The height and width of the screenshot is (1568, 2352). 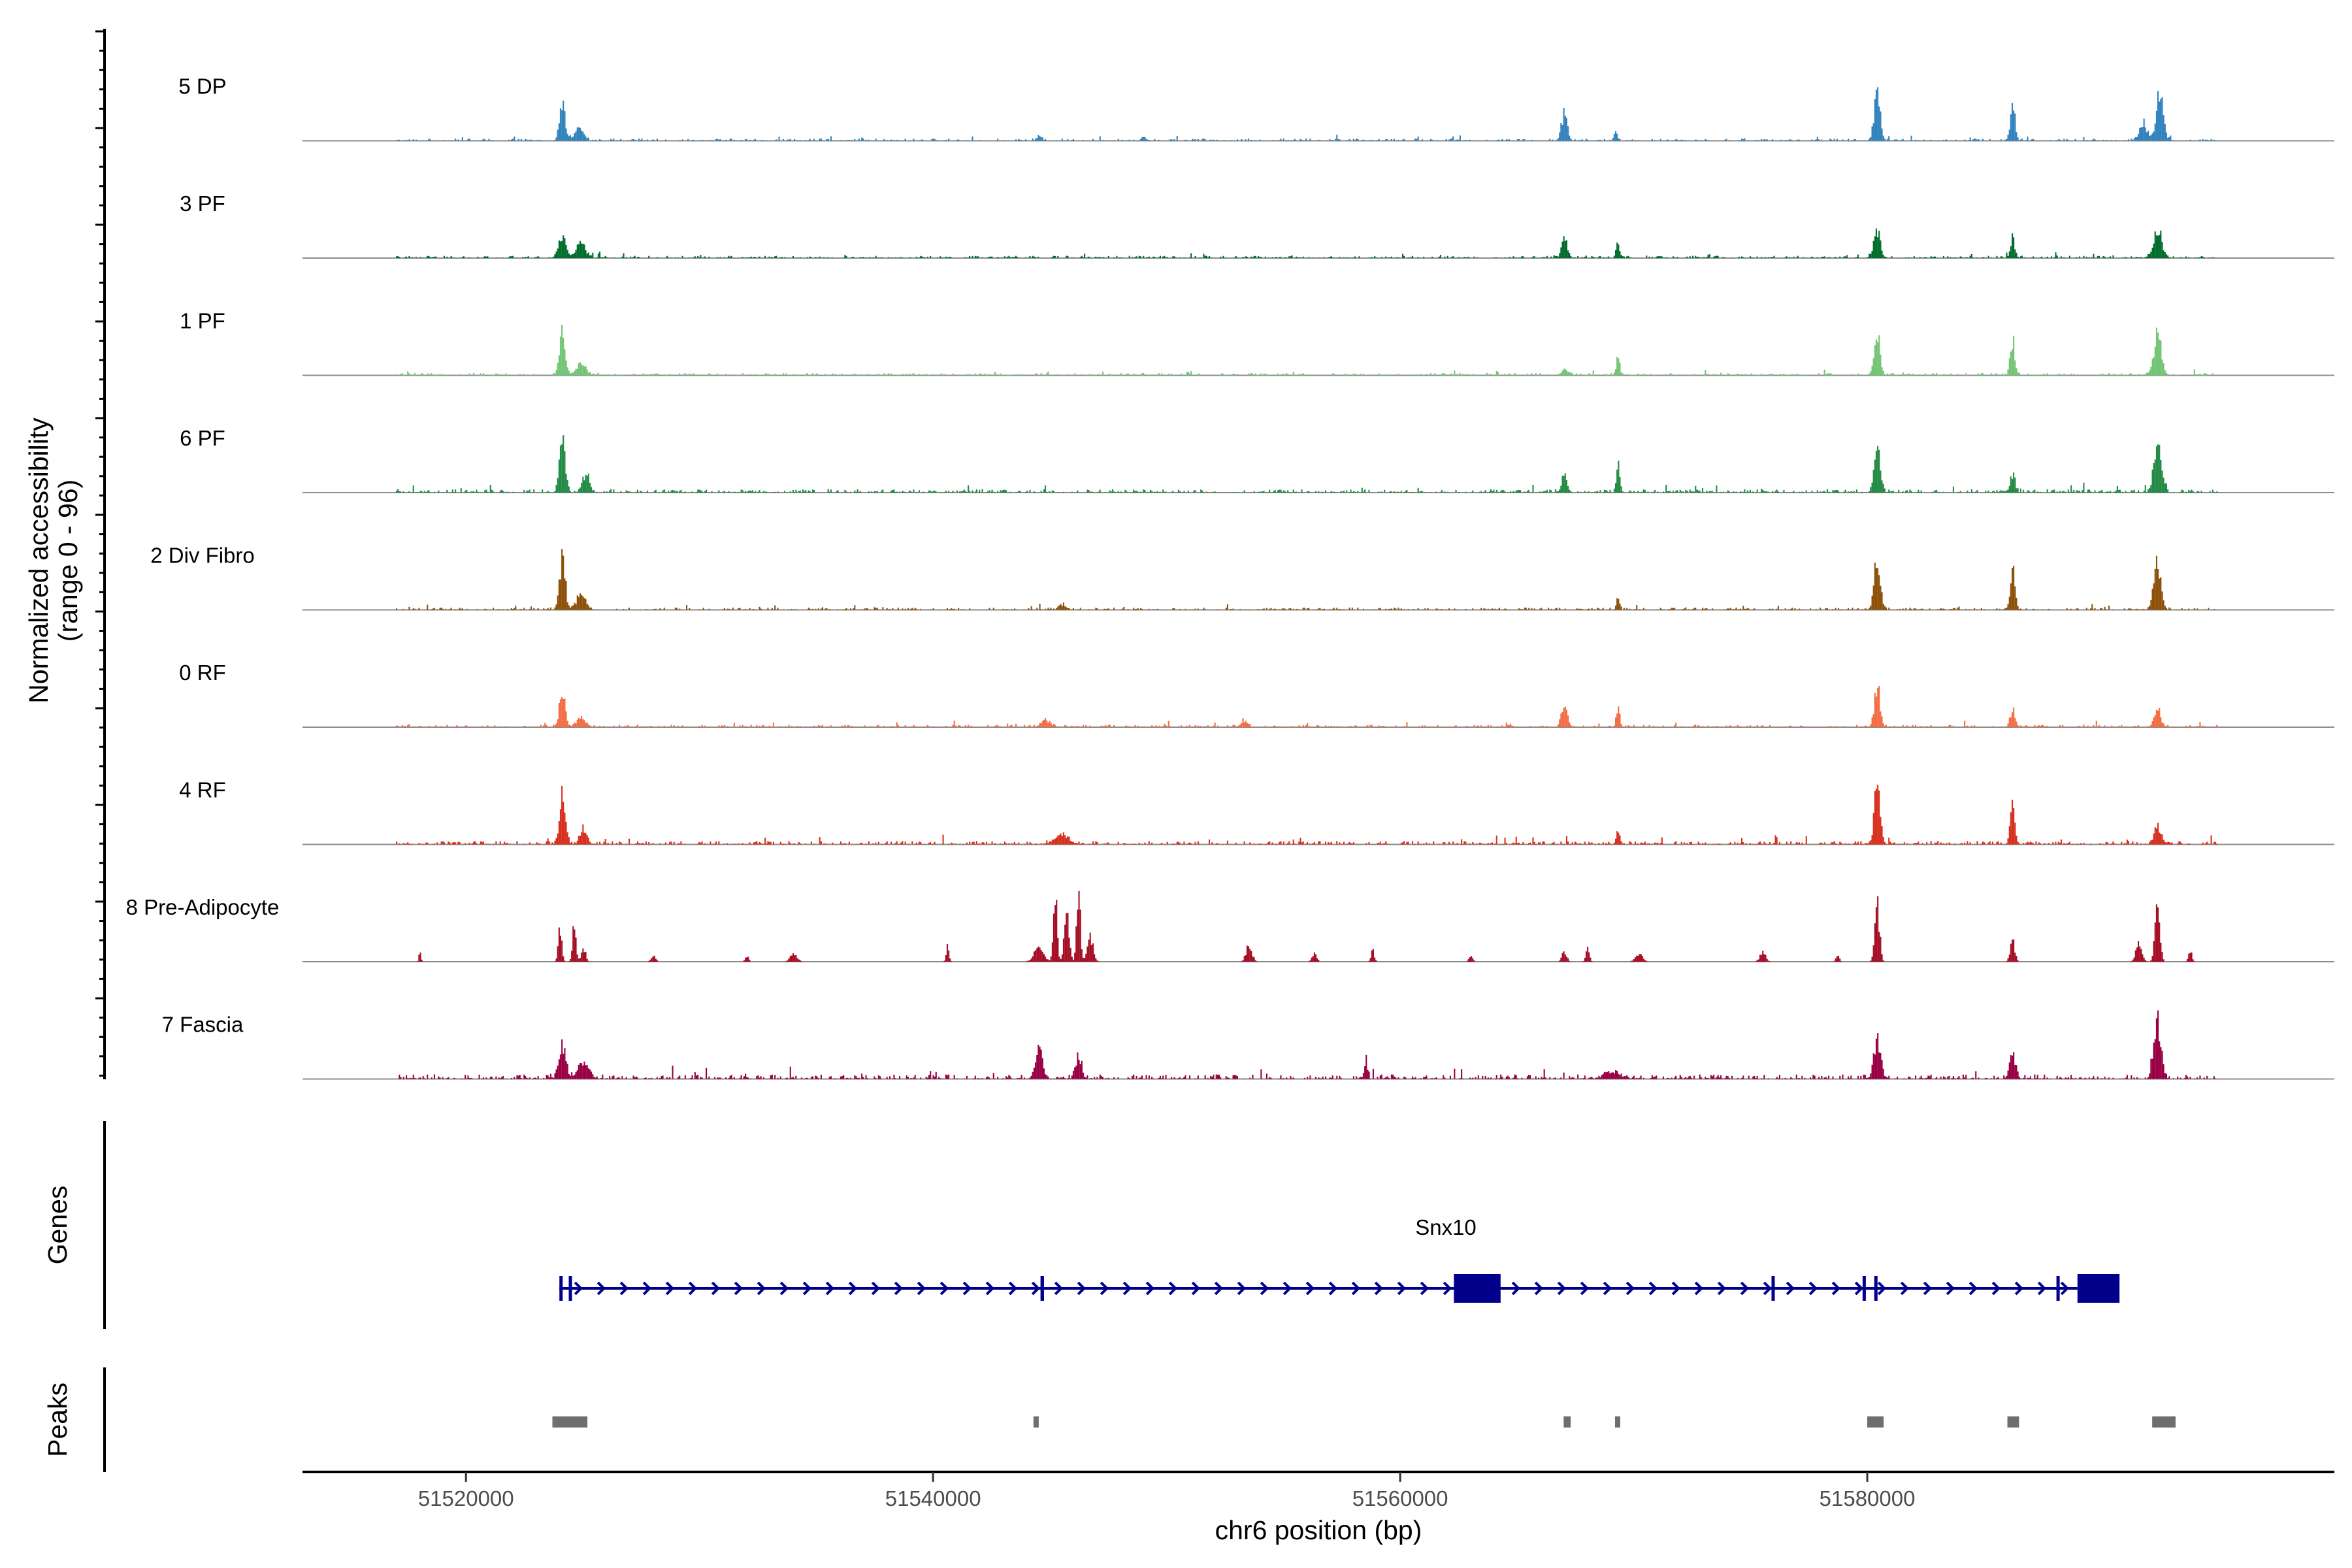 What do you see at coordinates (202, 673) in the screenshot?
I see `track-label: 0 RF` at bounding box center [202, 673].